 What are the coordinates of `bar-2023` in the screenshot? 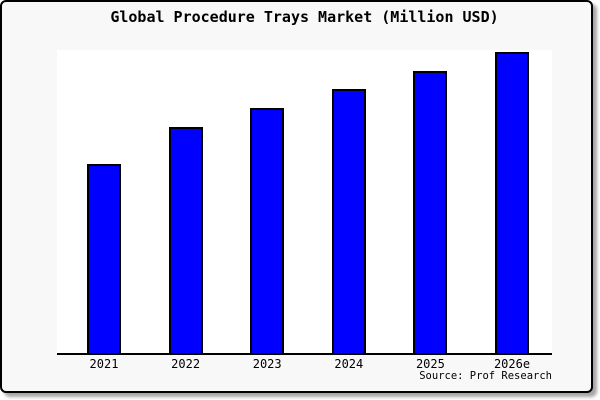 It's located at (267, 230).